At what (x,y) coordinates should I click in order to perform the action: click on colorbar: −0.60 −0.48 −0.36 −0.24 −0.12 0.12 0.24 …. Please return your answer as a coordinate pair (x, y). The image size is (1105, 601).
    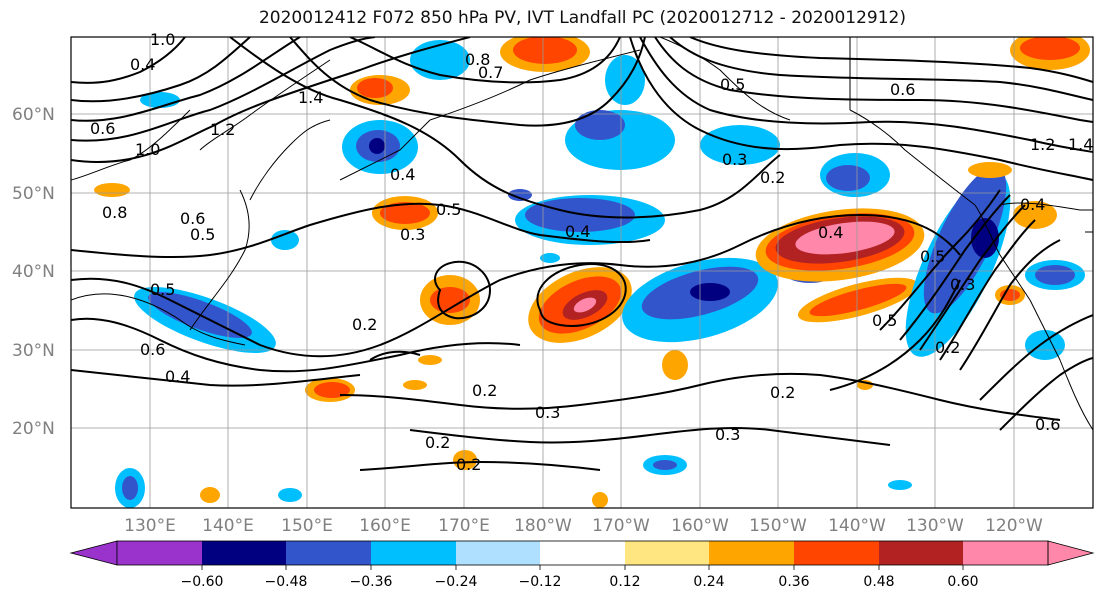
    Looking at the image, I should click on (582, 565).